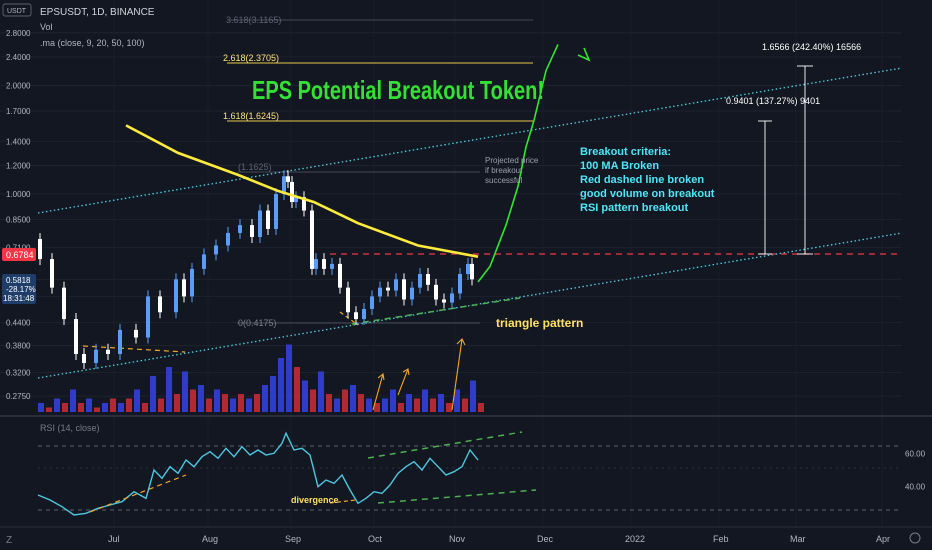 Image resolution: width=932 pixels, height=550 pixels. I want to click on rsi-tick-1: 40.00, so click(915, 487).